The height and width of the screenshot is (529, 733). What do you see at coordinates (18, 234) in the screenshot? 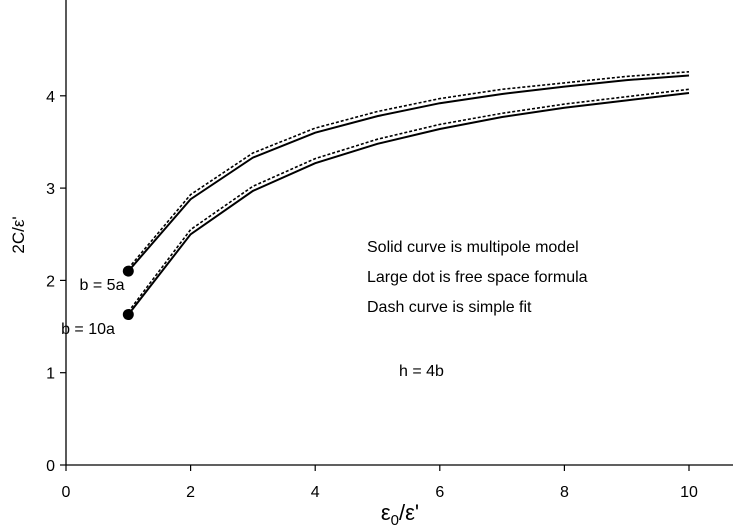
I see `y-axis-label: 2C/ε'` at bounding box center [18, 234].